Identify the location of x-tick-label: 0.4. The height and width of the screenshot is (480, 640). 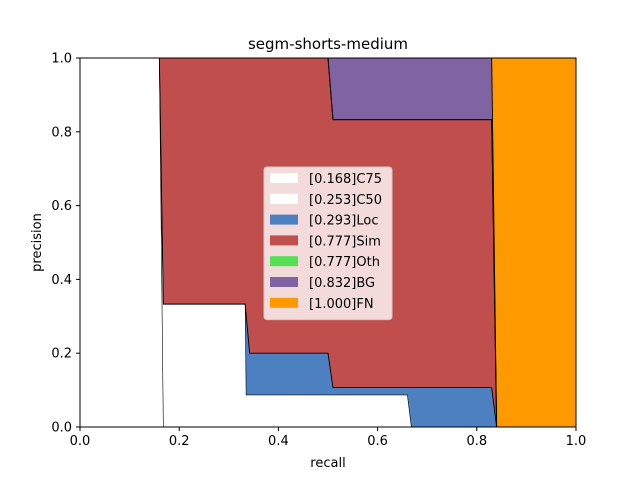
(278, 441).